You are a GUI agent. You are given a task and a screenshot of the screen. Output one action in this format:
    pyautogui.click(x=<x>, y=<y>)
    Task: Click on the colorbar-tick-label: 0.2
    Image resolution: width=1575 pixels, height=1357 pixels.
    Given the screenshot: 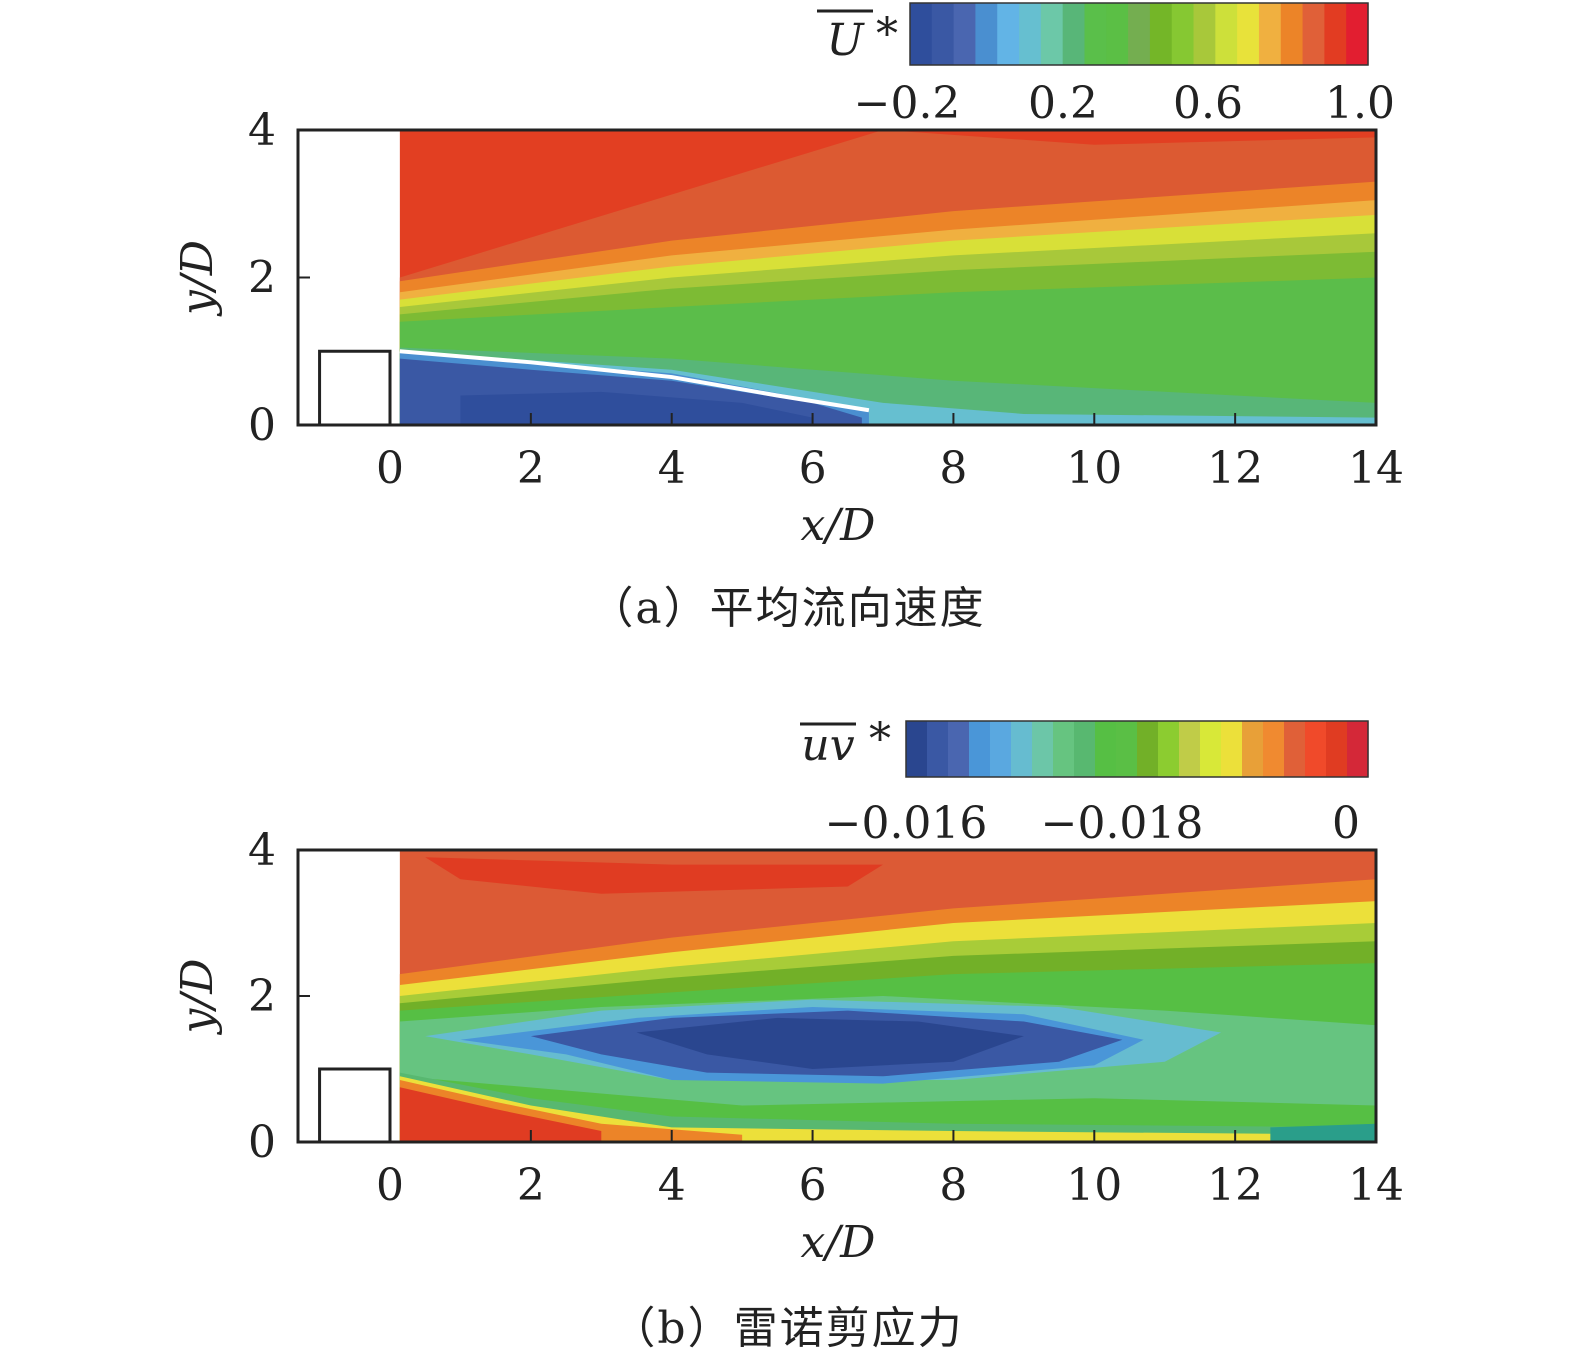 What is the action you would take?
    pyautogui.click(x=1063, y=103)
    